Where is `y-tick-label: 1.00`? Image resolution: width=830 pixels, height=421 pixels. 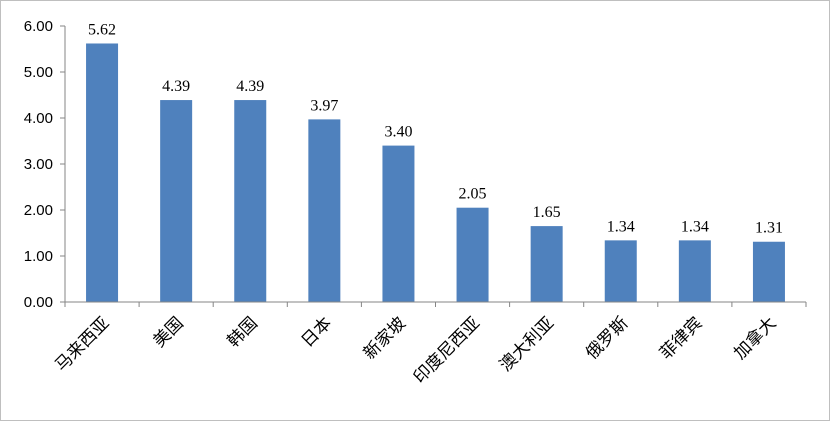 y-tick-label: 1.00 is located at coordinates (38, 256).